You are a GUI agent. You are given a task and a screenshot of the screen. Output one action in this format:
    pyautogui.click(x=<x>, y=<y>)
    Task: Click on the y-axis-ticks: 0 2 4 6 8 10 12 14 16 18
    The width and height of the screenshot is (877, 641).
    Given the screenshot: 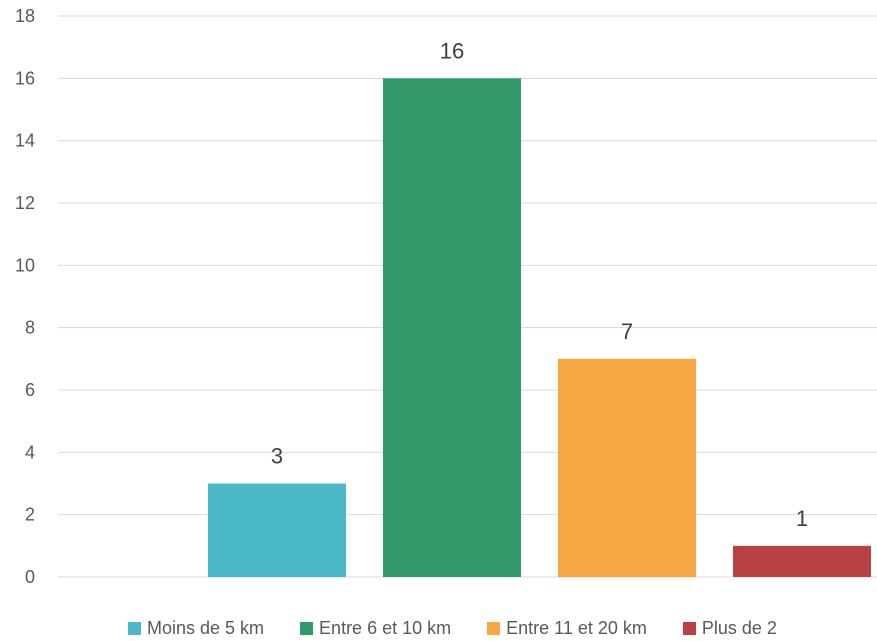 What is the action you would take?
    pyautogui.click(x=25, y=296)
    